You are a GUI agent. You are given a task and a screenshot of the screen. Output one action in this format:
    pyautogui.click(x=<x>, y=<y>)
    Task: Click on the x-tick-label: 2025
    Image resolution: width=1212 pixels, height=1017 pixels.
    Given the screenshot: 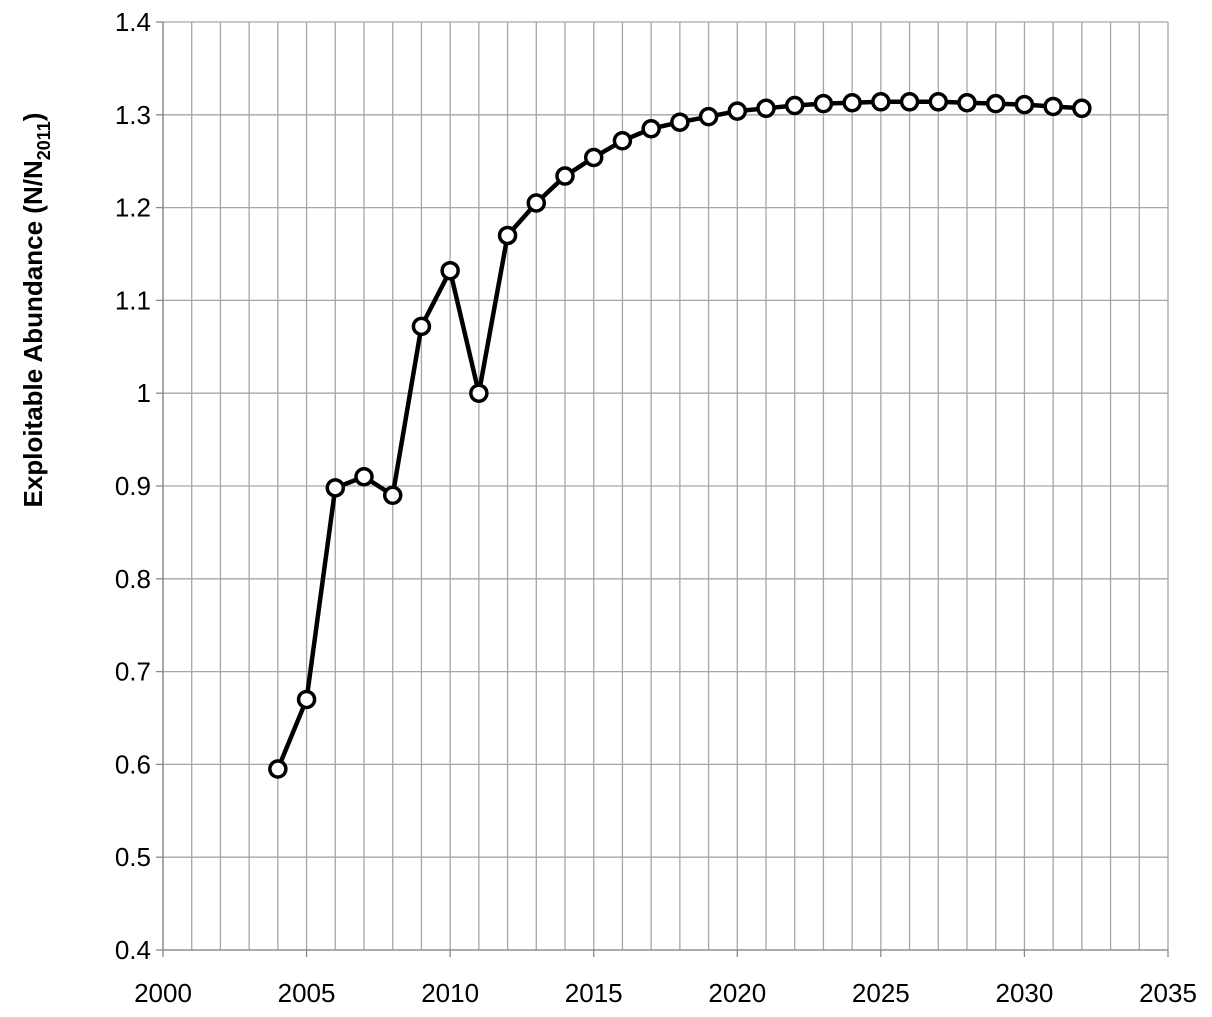 What is the action you would take?
    pyautogui.click(x=881, y=993)
    